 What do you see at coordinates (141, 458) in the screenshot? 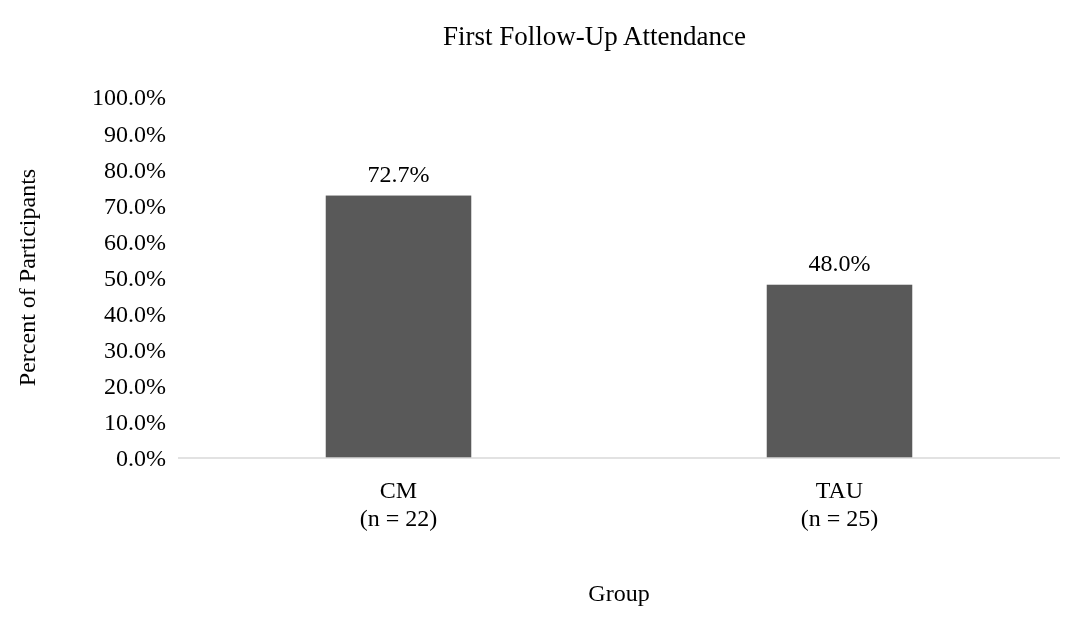
I see `y-tick-label: 0.0%` at bounding box center [141, 458].